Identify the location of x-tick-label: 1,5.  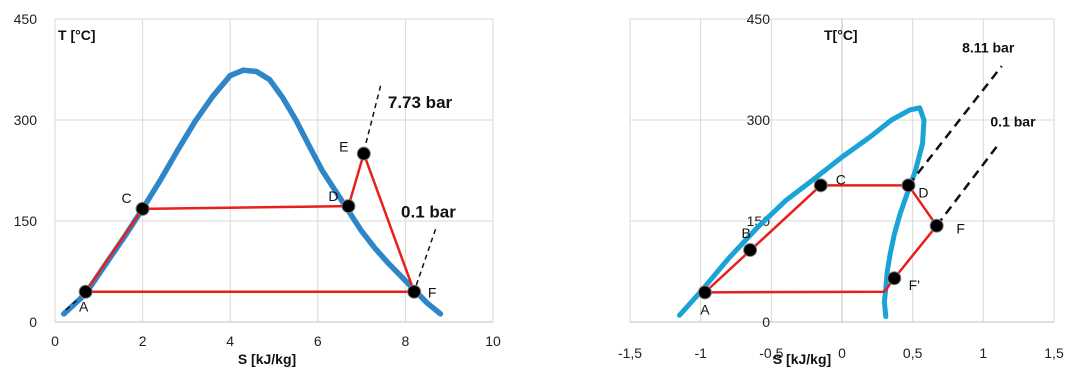
(1054, 353).